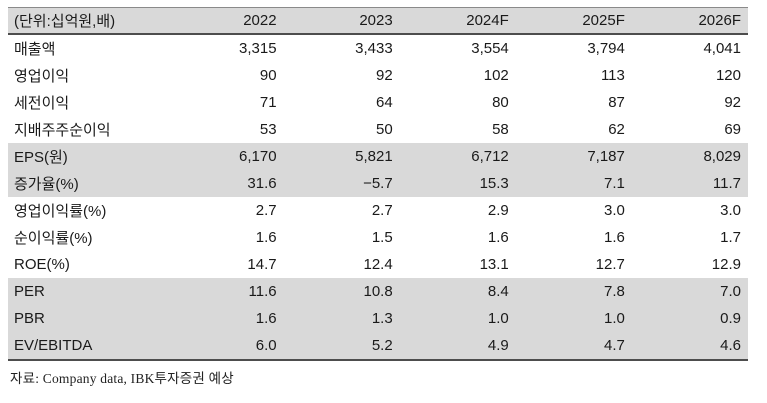 The image size is (767, 403). I want to click on cell-value: 4.9, so click(457, 346).